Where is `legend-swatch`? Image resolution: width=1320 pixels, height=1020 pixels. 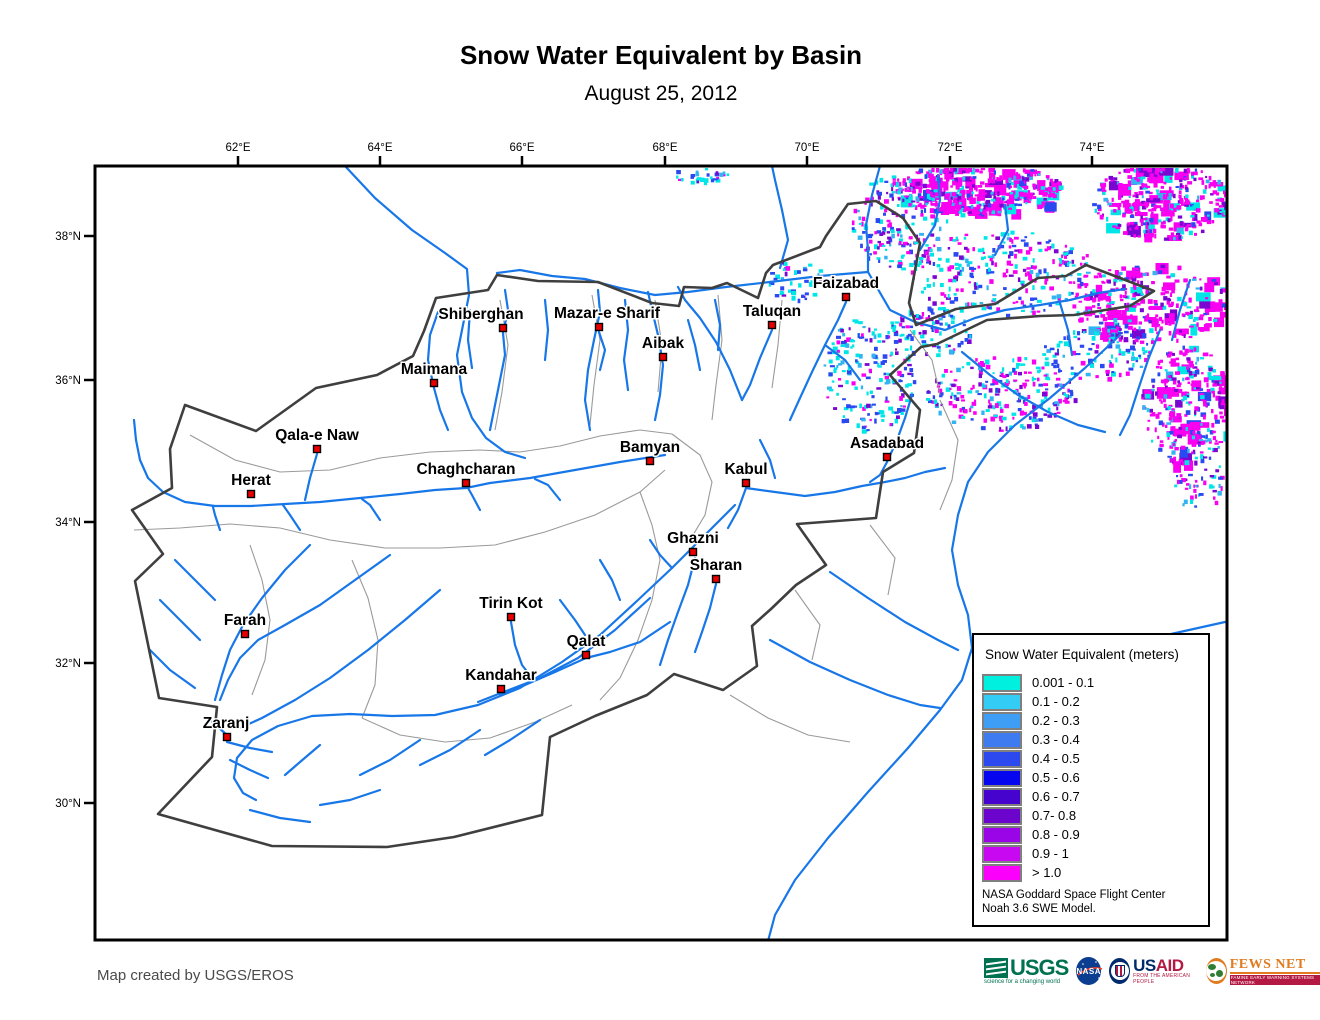
legend-swatch is located at coordinates (1002, 853).